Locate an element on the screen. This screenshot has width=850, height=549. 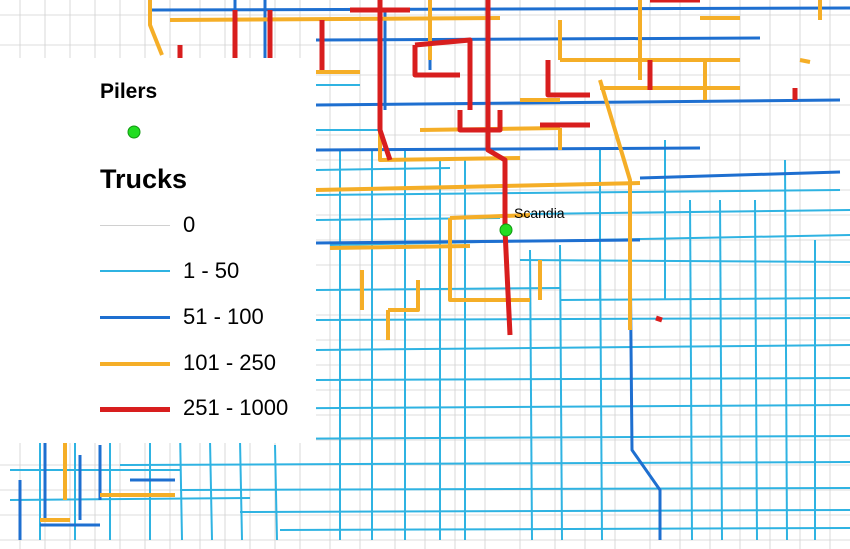
piler-point-scandia is located at coordinates (506, 230).